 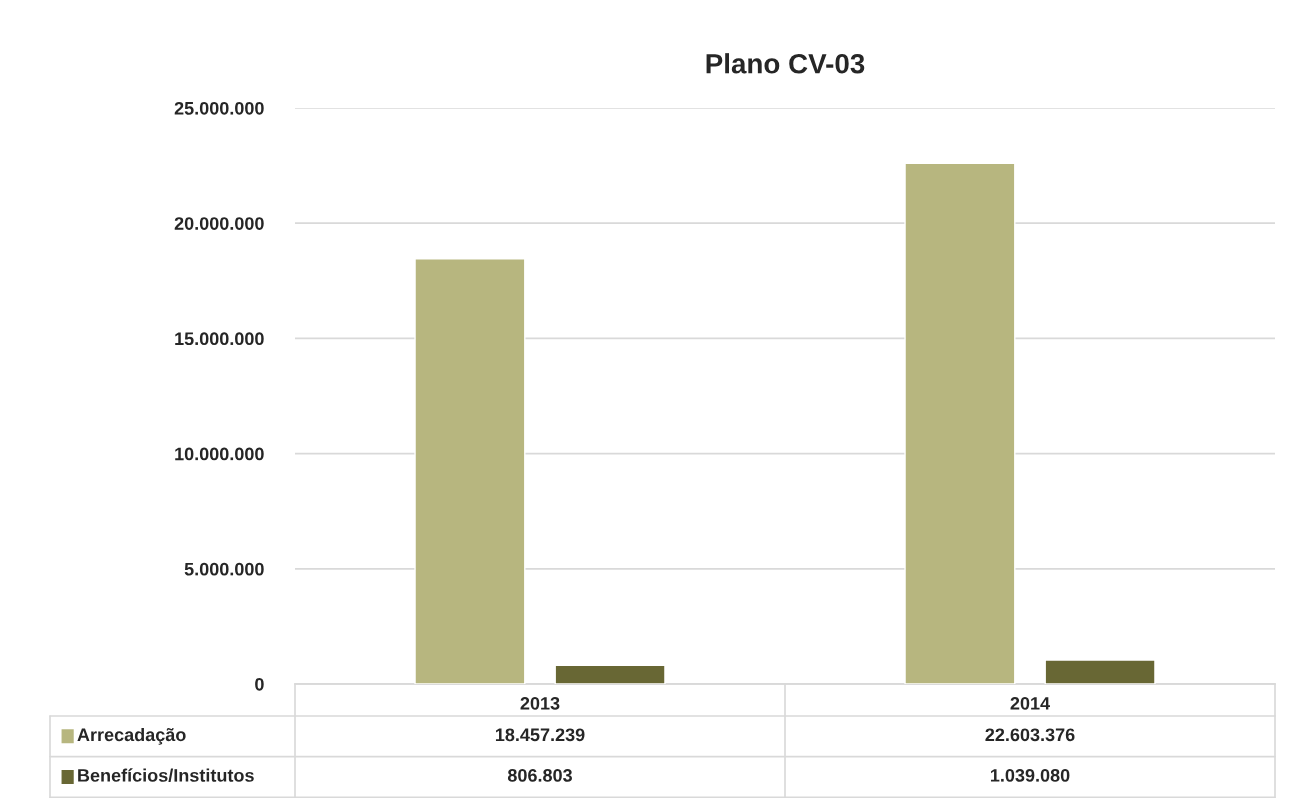 I want to click on y-tick-label: 15.000.000, so click(x=219, y=339).